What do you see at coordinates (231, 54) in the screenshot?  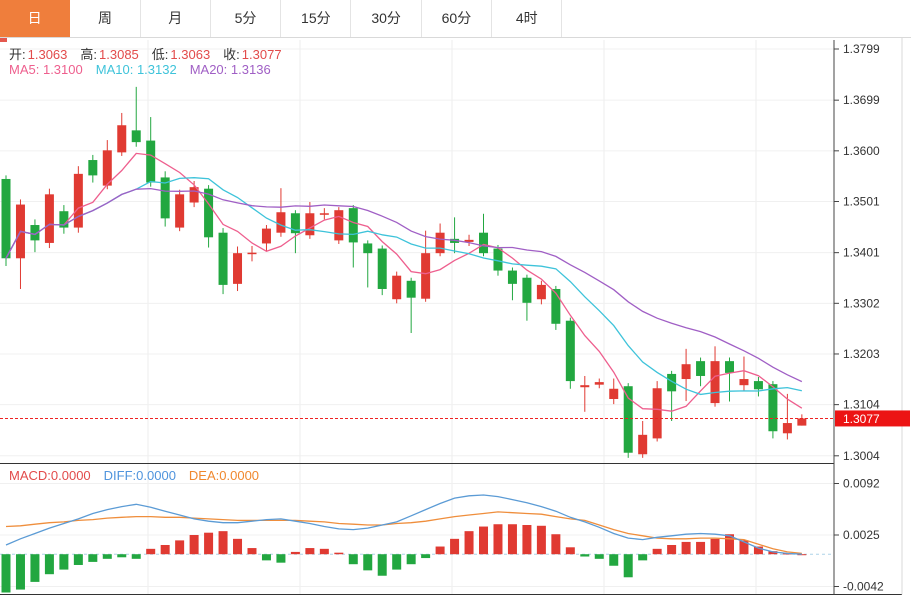 I see `close-label: 收:` at bounding box center [231, 54].